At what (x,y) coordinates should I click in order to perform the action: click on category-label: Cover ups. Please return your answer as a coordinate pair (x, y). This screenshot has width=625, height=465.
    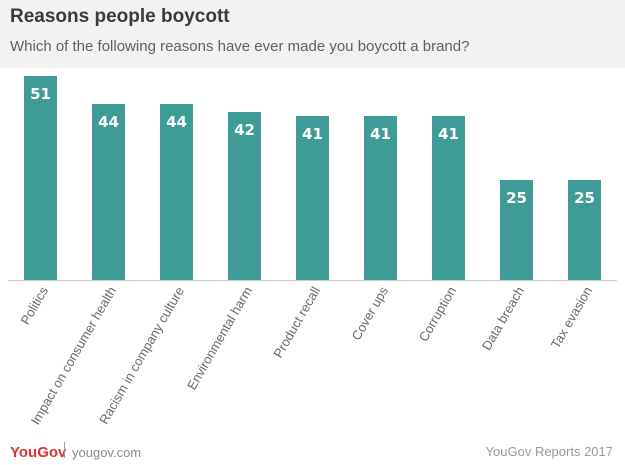
    Looking at the image, I should click on (369, 313).